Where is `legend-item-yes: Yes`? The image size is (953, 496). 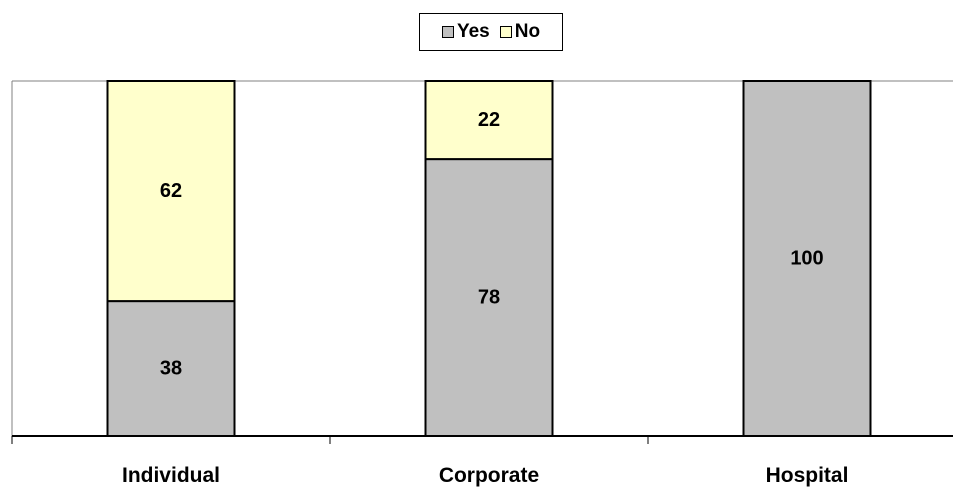 legend-item-yes: Yes is located at coordinates (465, 32).